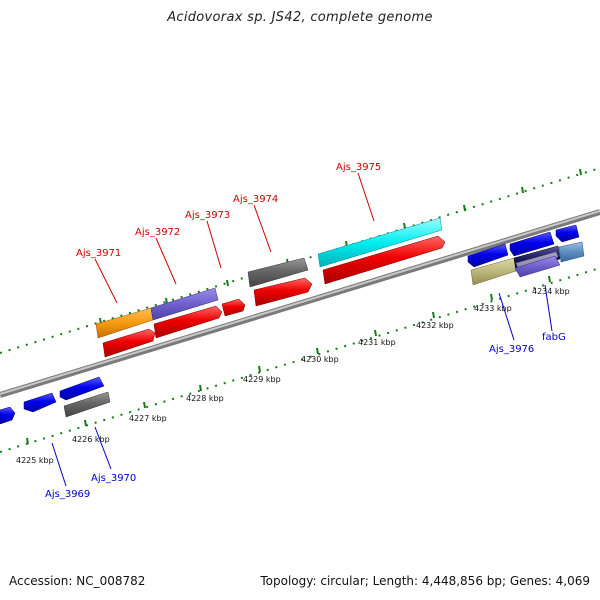 The image size is (600, 600). I want to click on reverse-features-right, so click(526, 255).